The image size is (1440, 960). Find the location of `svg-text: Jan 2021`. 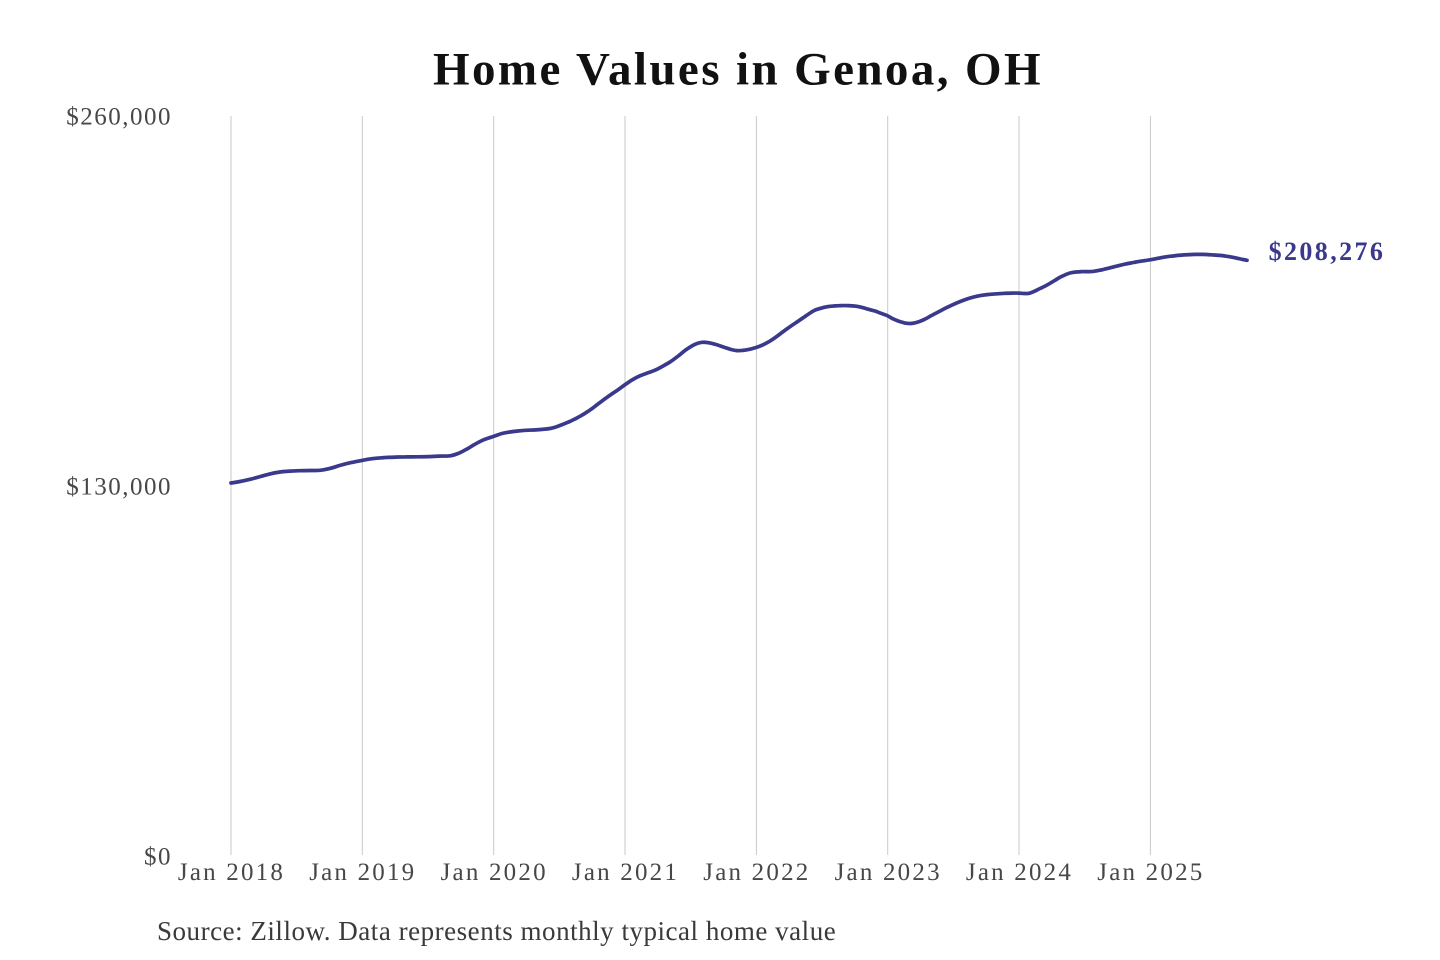

svg-text: Jan 2021 is located at coordinates (625, 872).